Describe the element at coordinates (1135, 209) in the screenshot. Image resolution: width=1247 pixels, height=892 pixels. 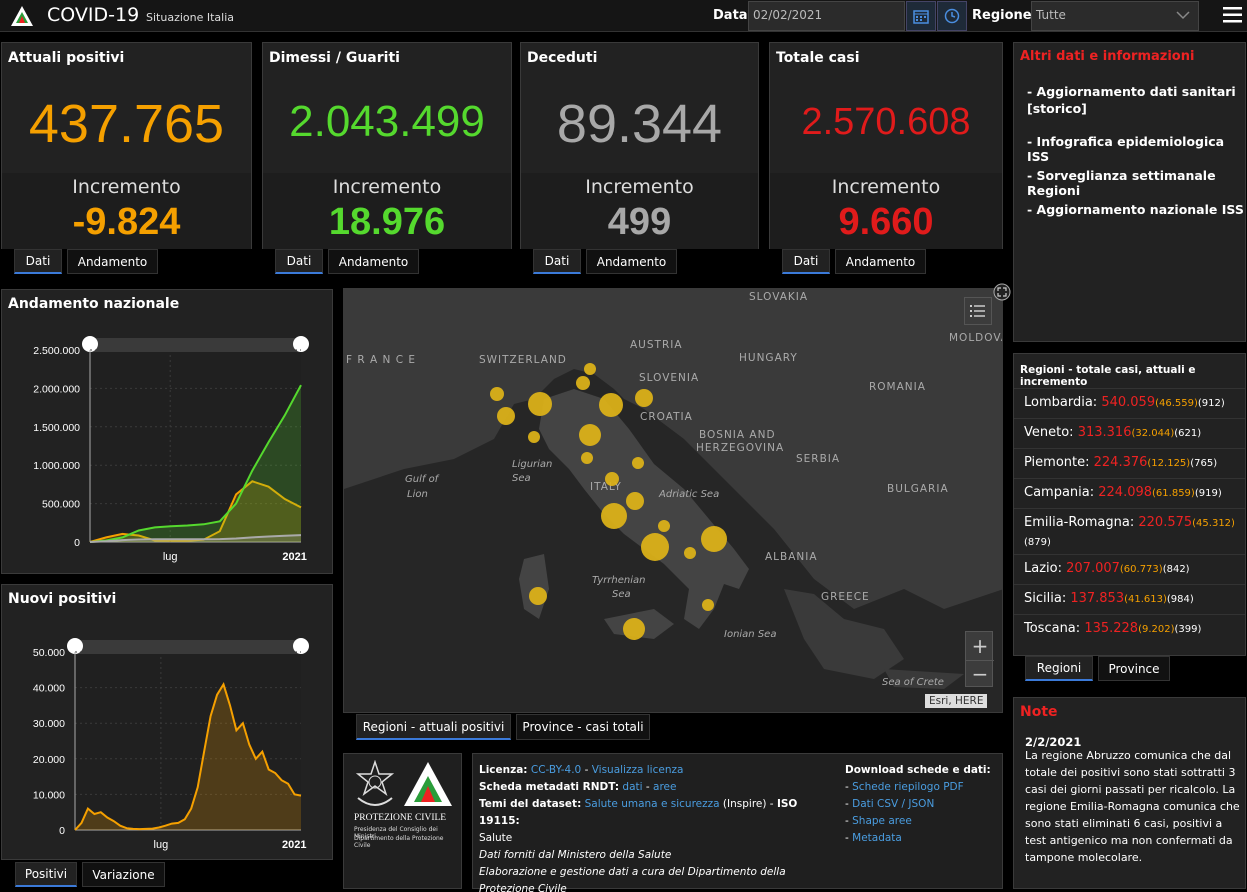
I see `link-aggiornamento-iss: - Aggiornamento nazionale ISS` at that location.